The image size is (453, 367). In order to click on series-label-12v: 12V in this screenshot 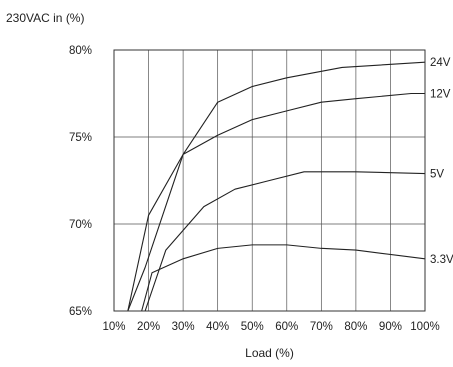, I will do `click(440, 95)`.